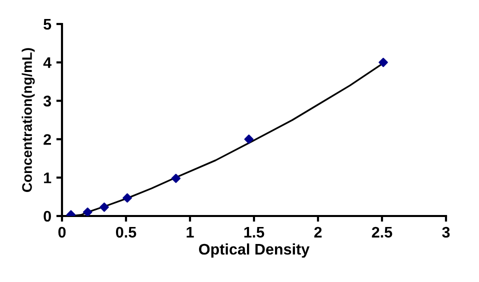  Describe the element at coordinates (126, 232) in the screenshot. I see `x-tick-label: 0.5` at that location.